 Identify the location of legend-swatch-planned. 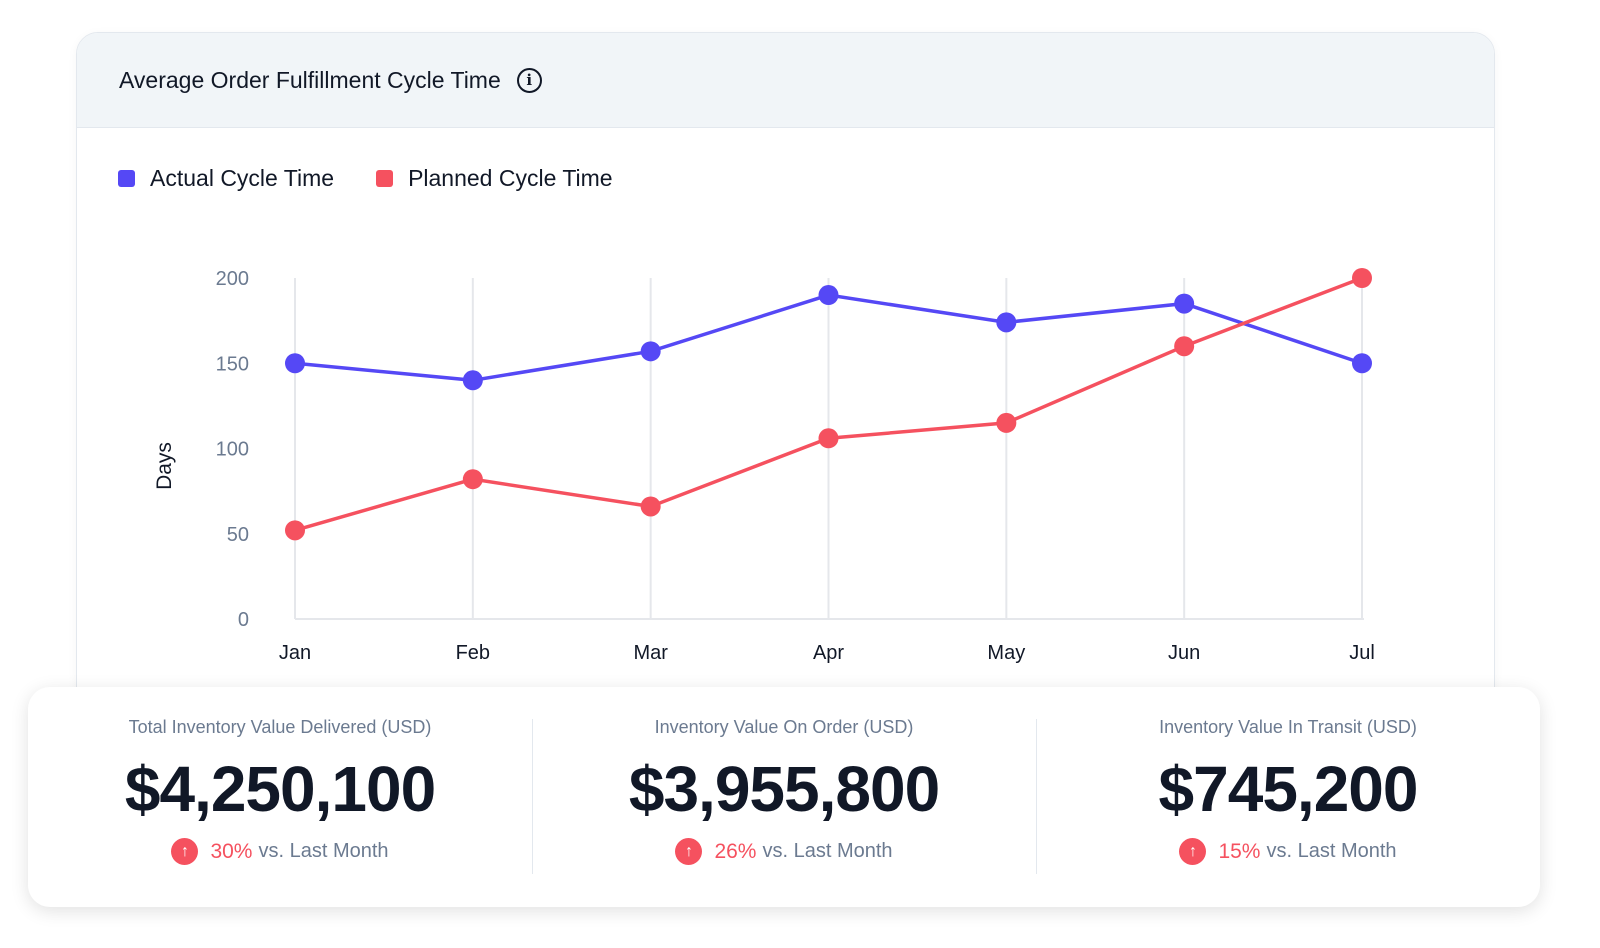
(385, 178).